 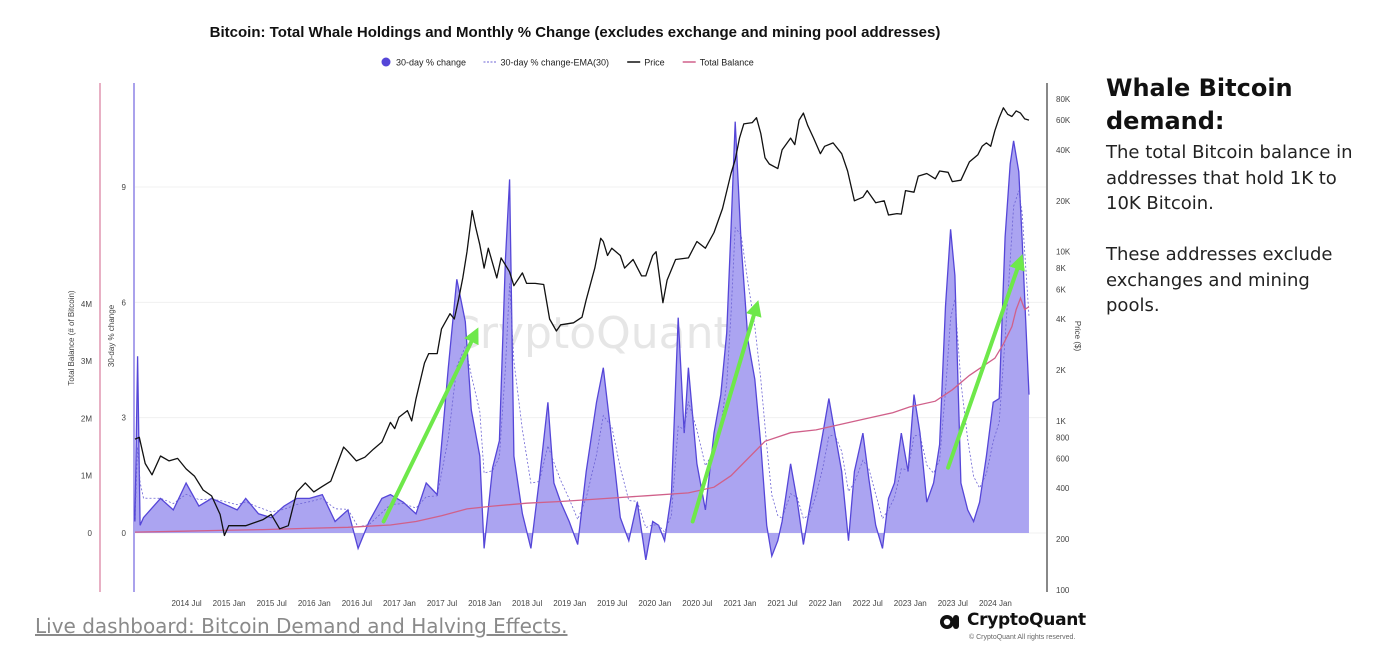 What do you see at coordinates (442, 603) in the screenshot?
I see `x-tick-label: 2017 Jul` at bounding box center [442, 603].